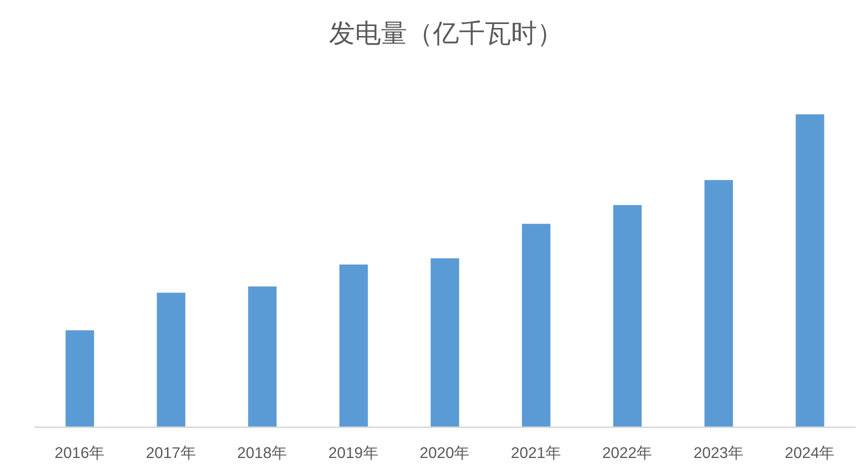 This screenshot has width=865, height=470. I want to click on x-tick-label: 2023年, so click(718, 453).